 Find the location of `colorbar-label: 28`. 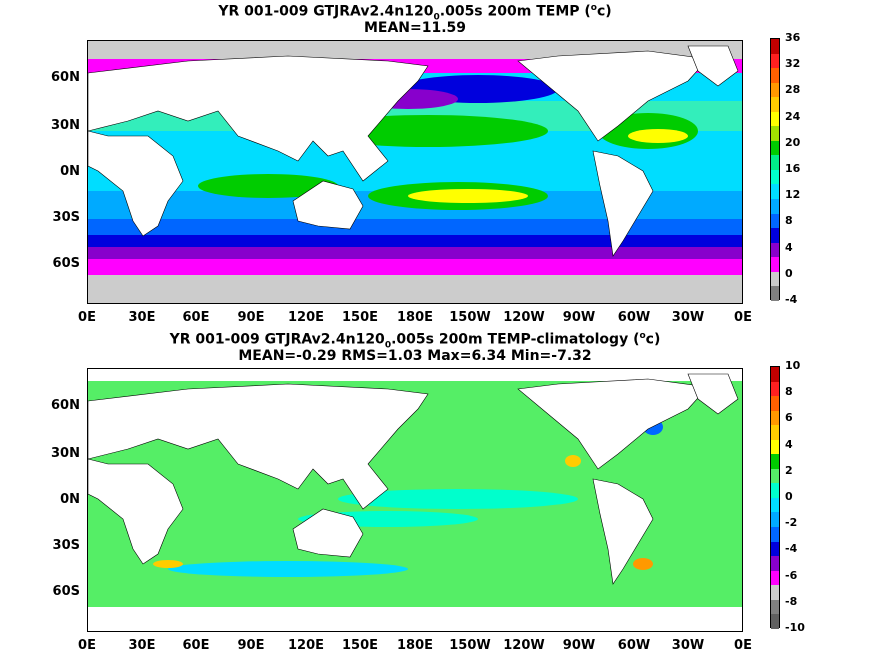

colorbar-label: 28 is located at coordinates (793, 90).